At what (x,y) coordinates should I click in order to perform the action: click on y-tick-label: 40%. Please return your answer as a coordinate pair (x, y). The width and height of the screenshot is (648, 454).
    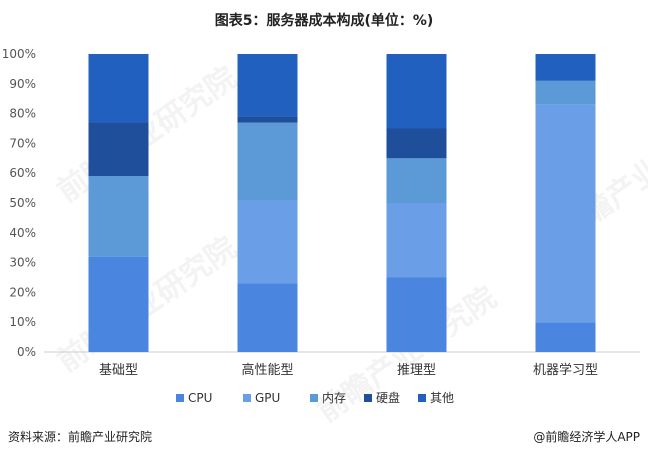
    Looking at the image, I should click on (22, 233).